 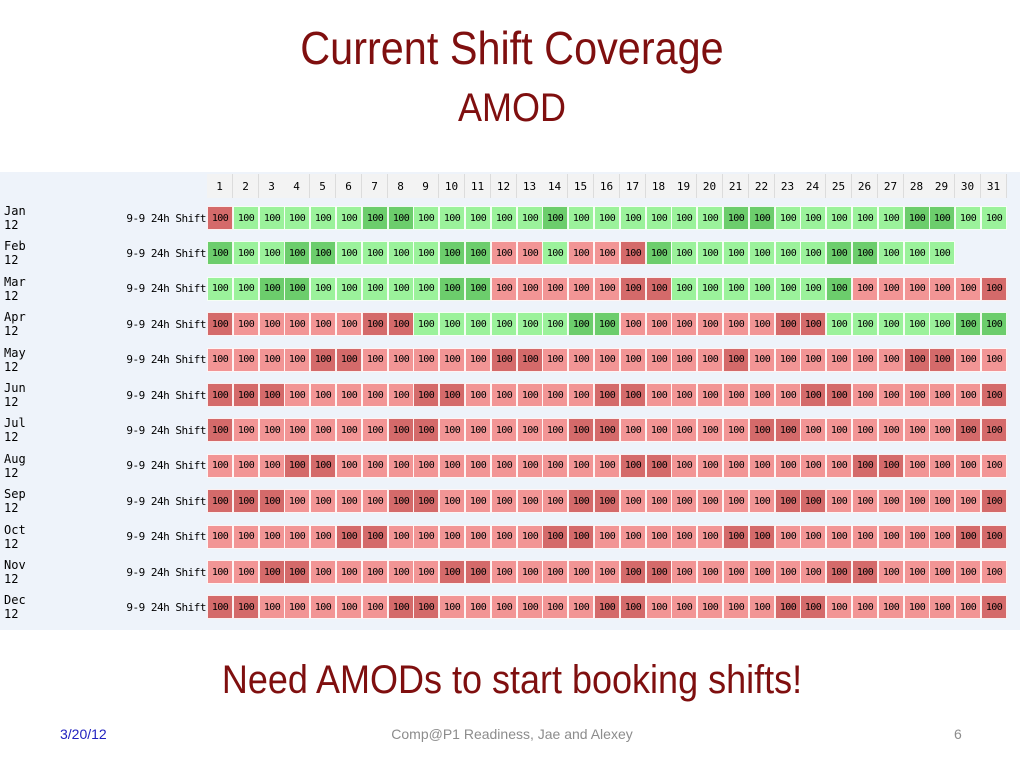 I want to click on day-header: 18, so click(x=659, y=186).